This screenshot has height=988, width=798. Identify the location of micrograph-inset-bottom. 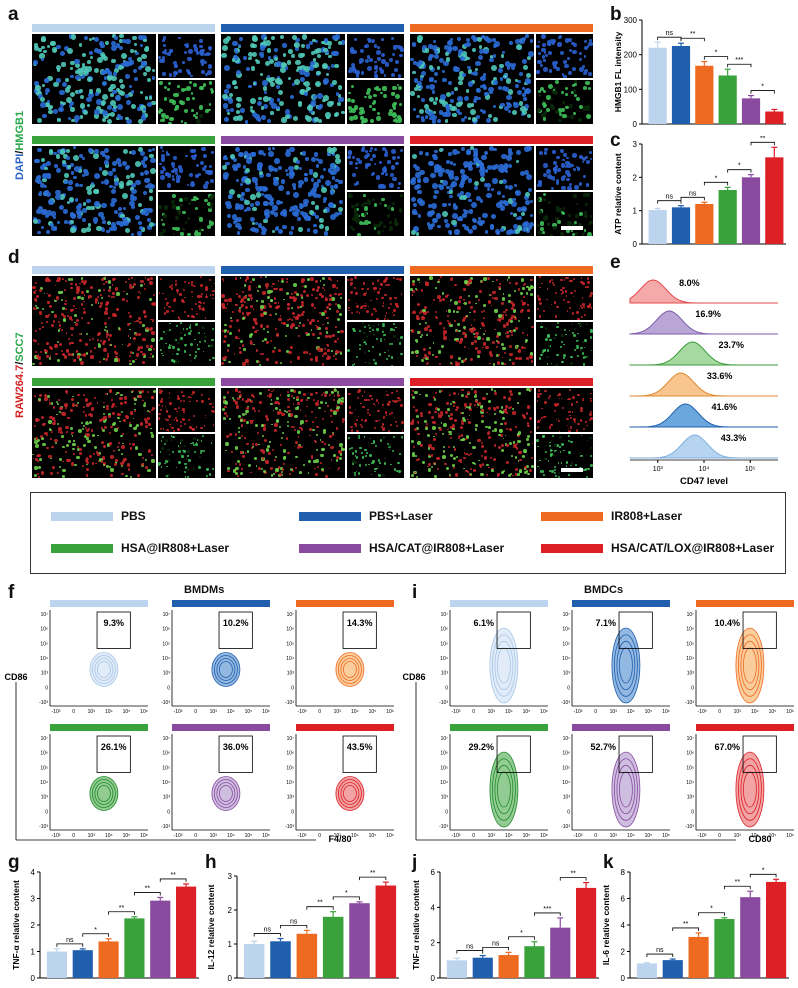
(186, 344).